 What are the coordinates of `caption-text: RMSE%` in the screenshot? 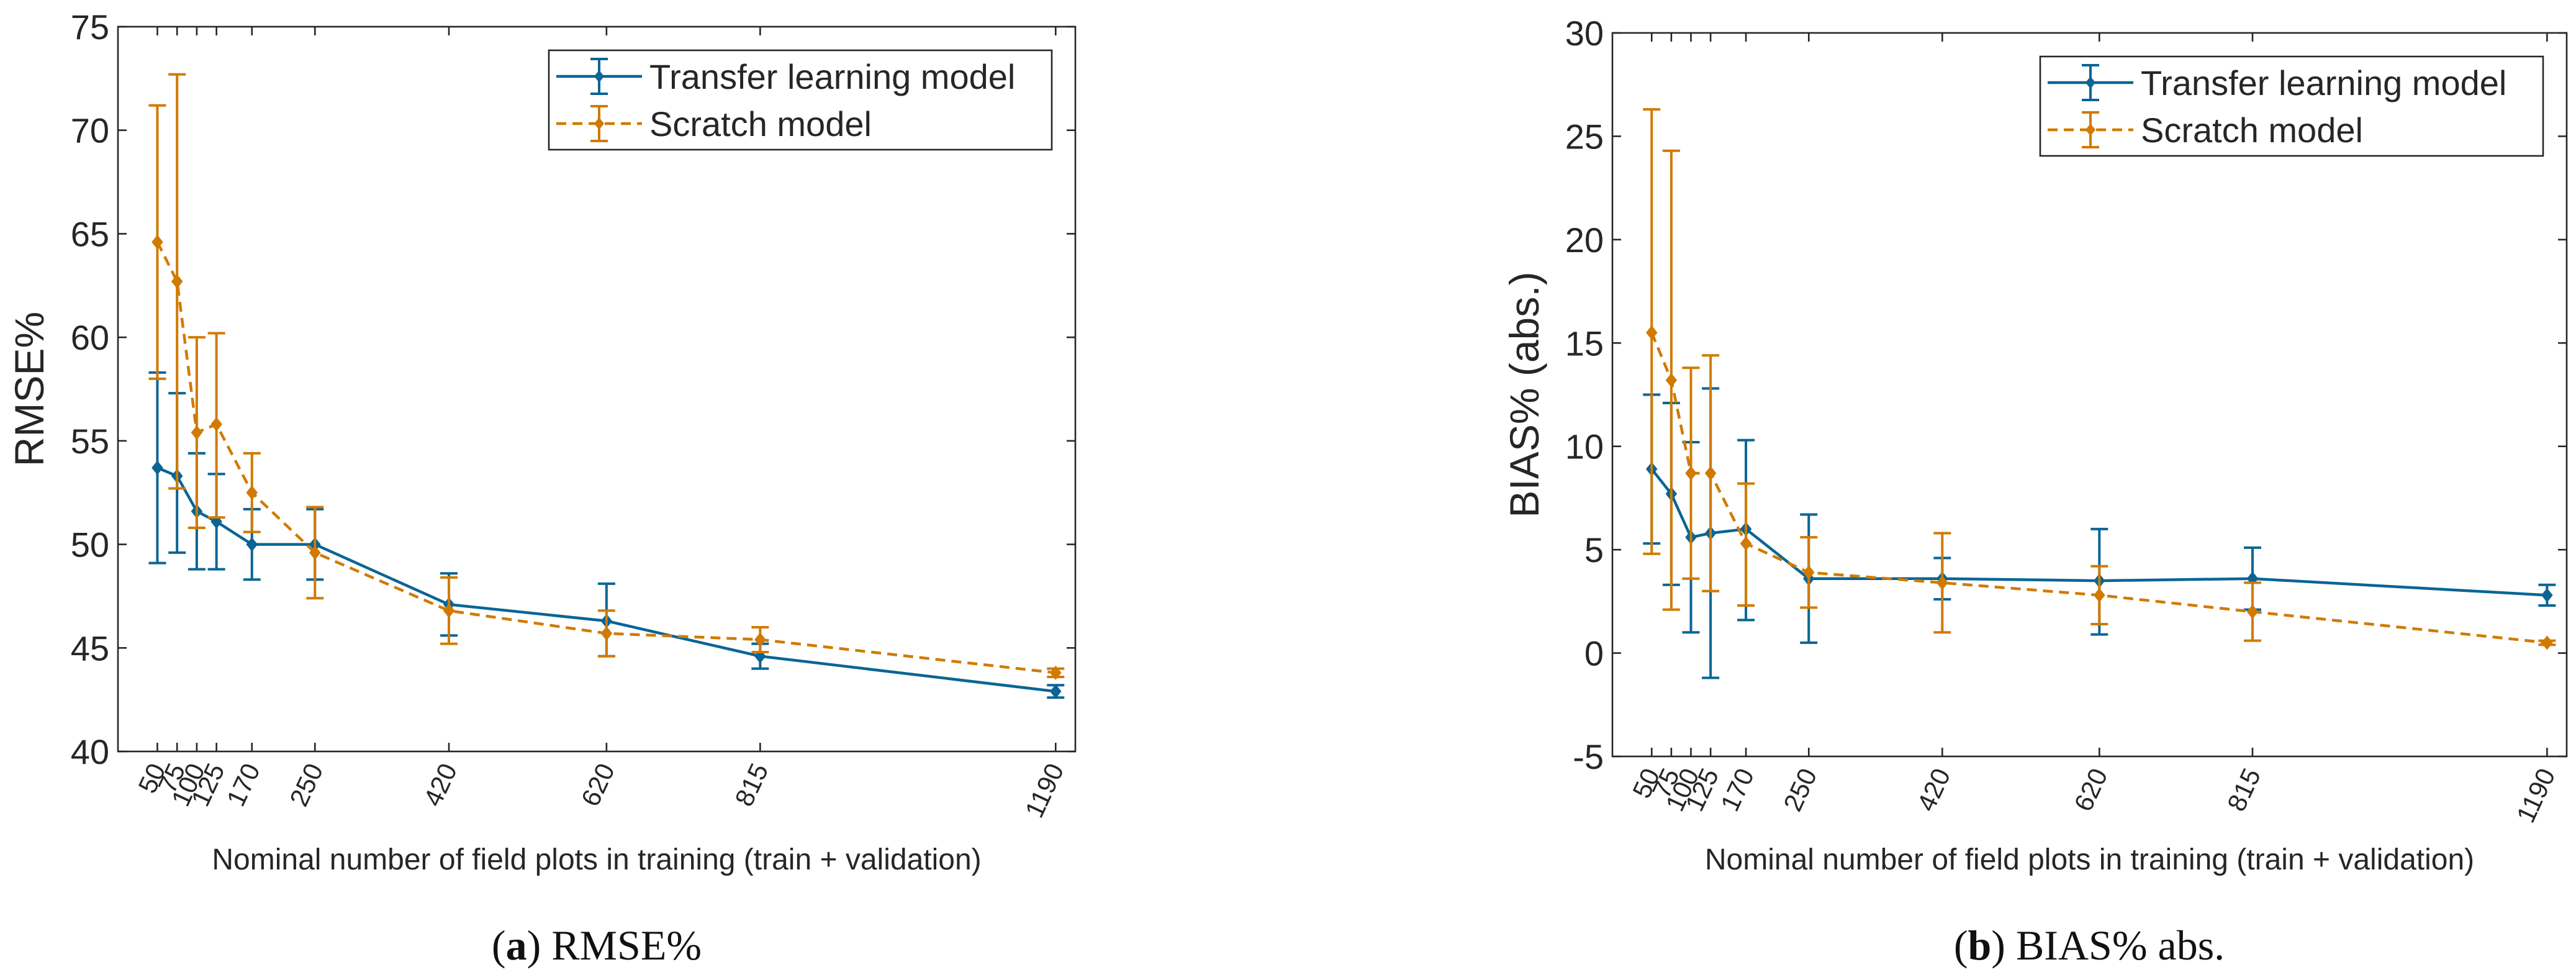 It's located at (626, 945).